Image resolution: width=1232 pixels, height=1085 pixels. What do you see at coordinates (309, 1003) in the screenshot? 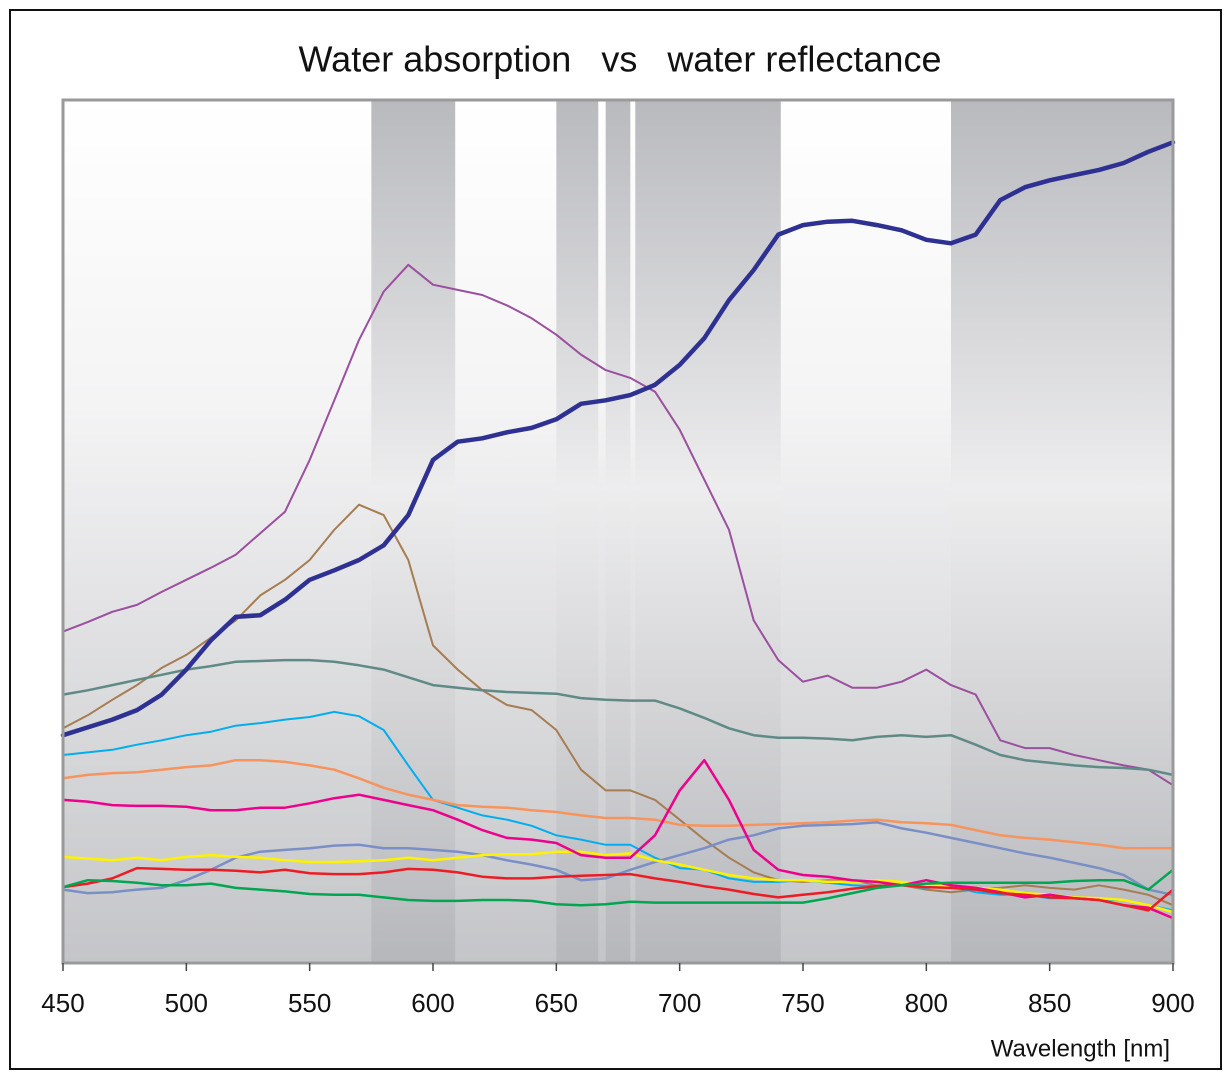
I see `x-tick-label: 550` at bounding box center [309, 1003].